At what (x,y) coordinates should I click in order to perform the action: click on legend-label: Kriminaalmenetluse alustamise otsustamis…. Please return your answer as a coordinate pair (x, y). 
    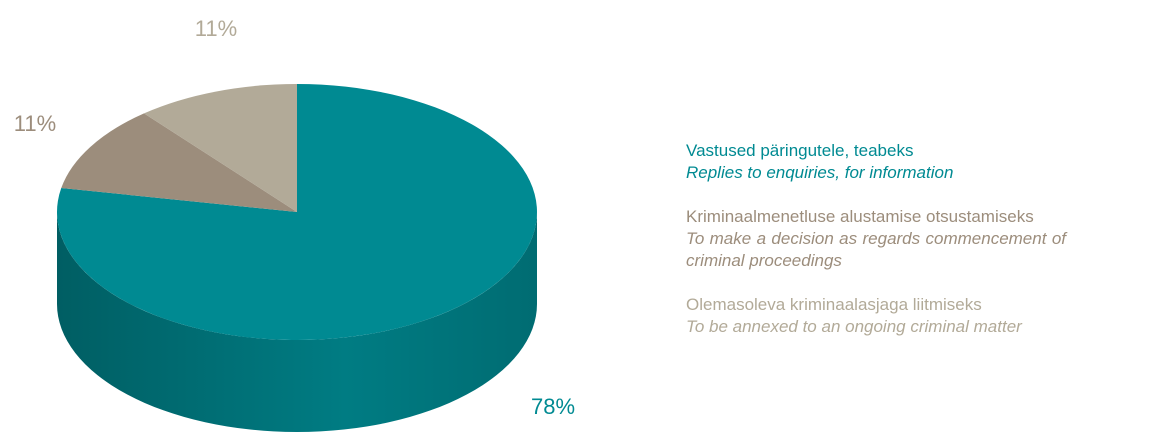
    Looking at the image, I should click on (860, 216).